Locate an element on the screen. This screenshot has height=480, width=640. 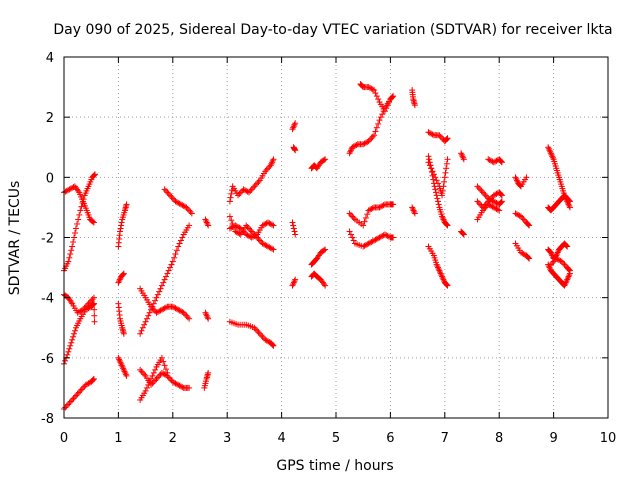
x-tick-label: 4 is located at coordinates (281, 438).